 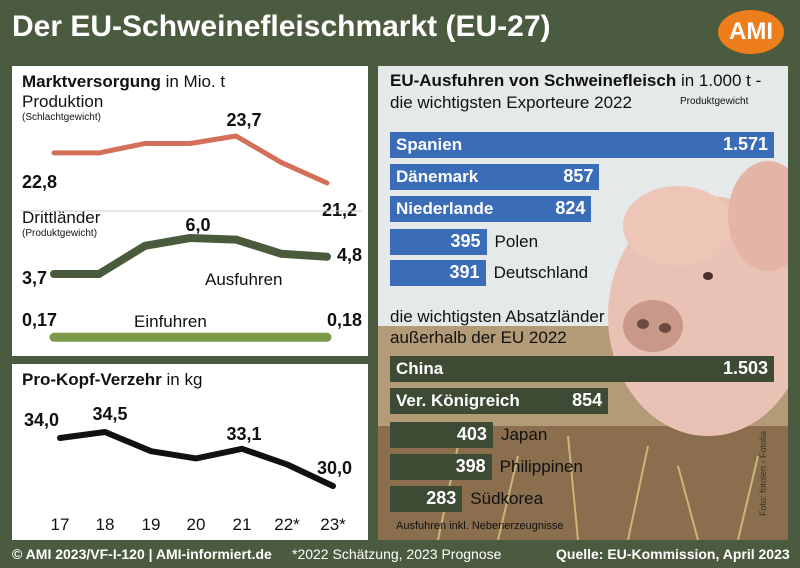 What do you see at coordinates (578, 176) in the screenshot?
I see `bar-value-label: 857` at bounding box center [578, 176].